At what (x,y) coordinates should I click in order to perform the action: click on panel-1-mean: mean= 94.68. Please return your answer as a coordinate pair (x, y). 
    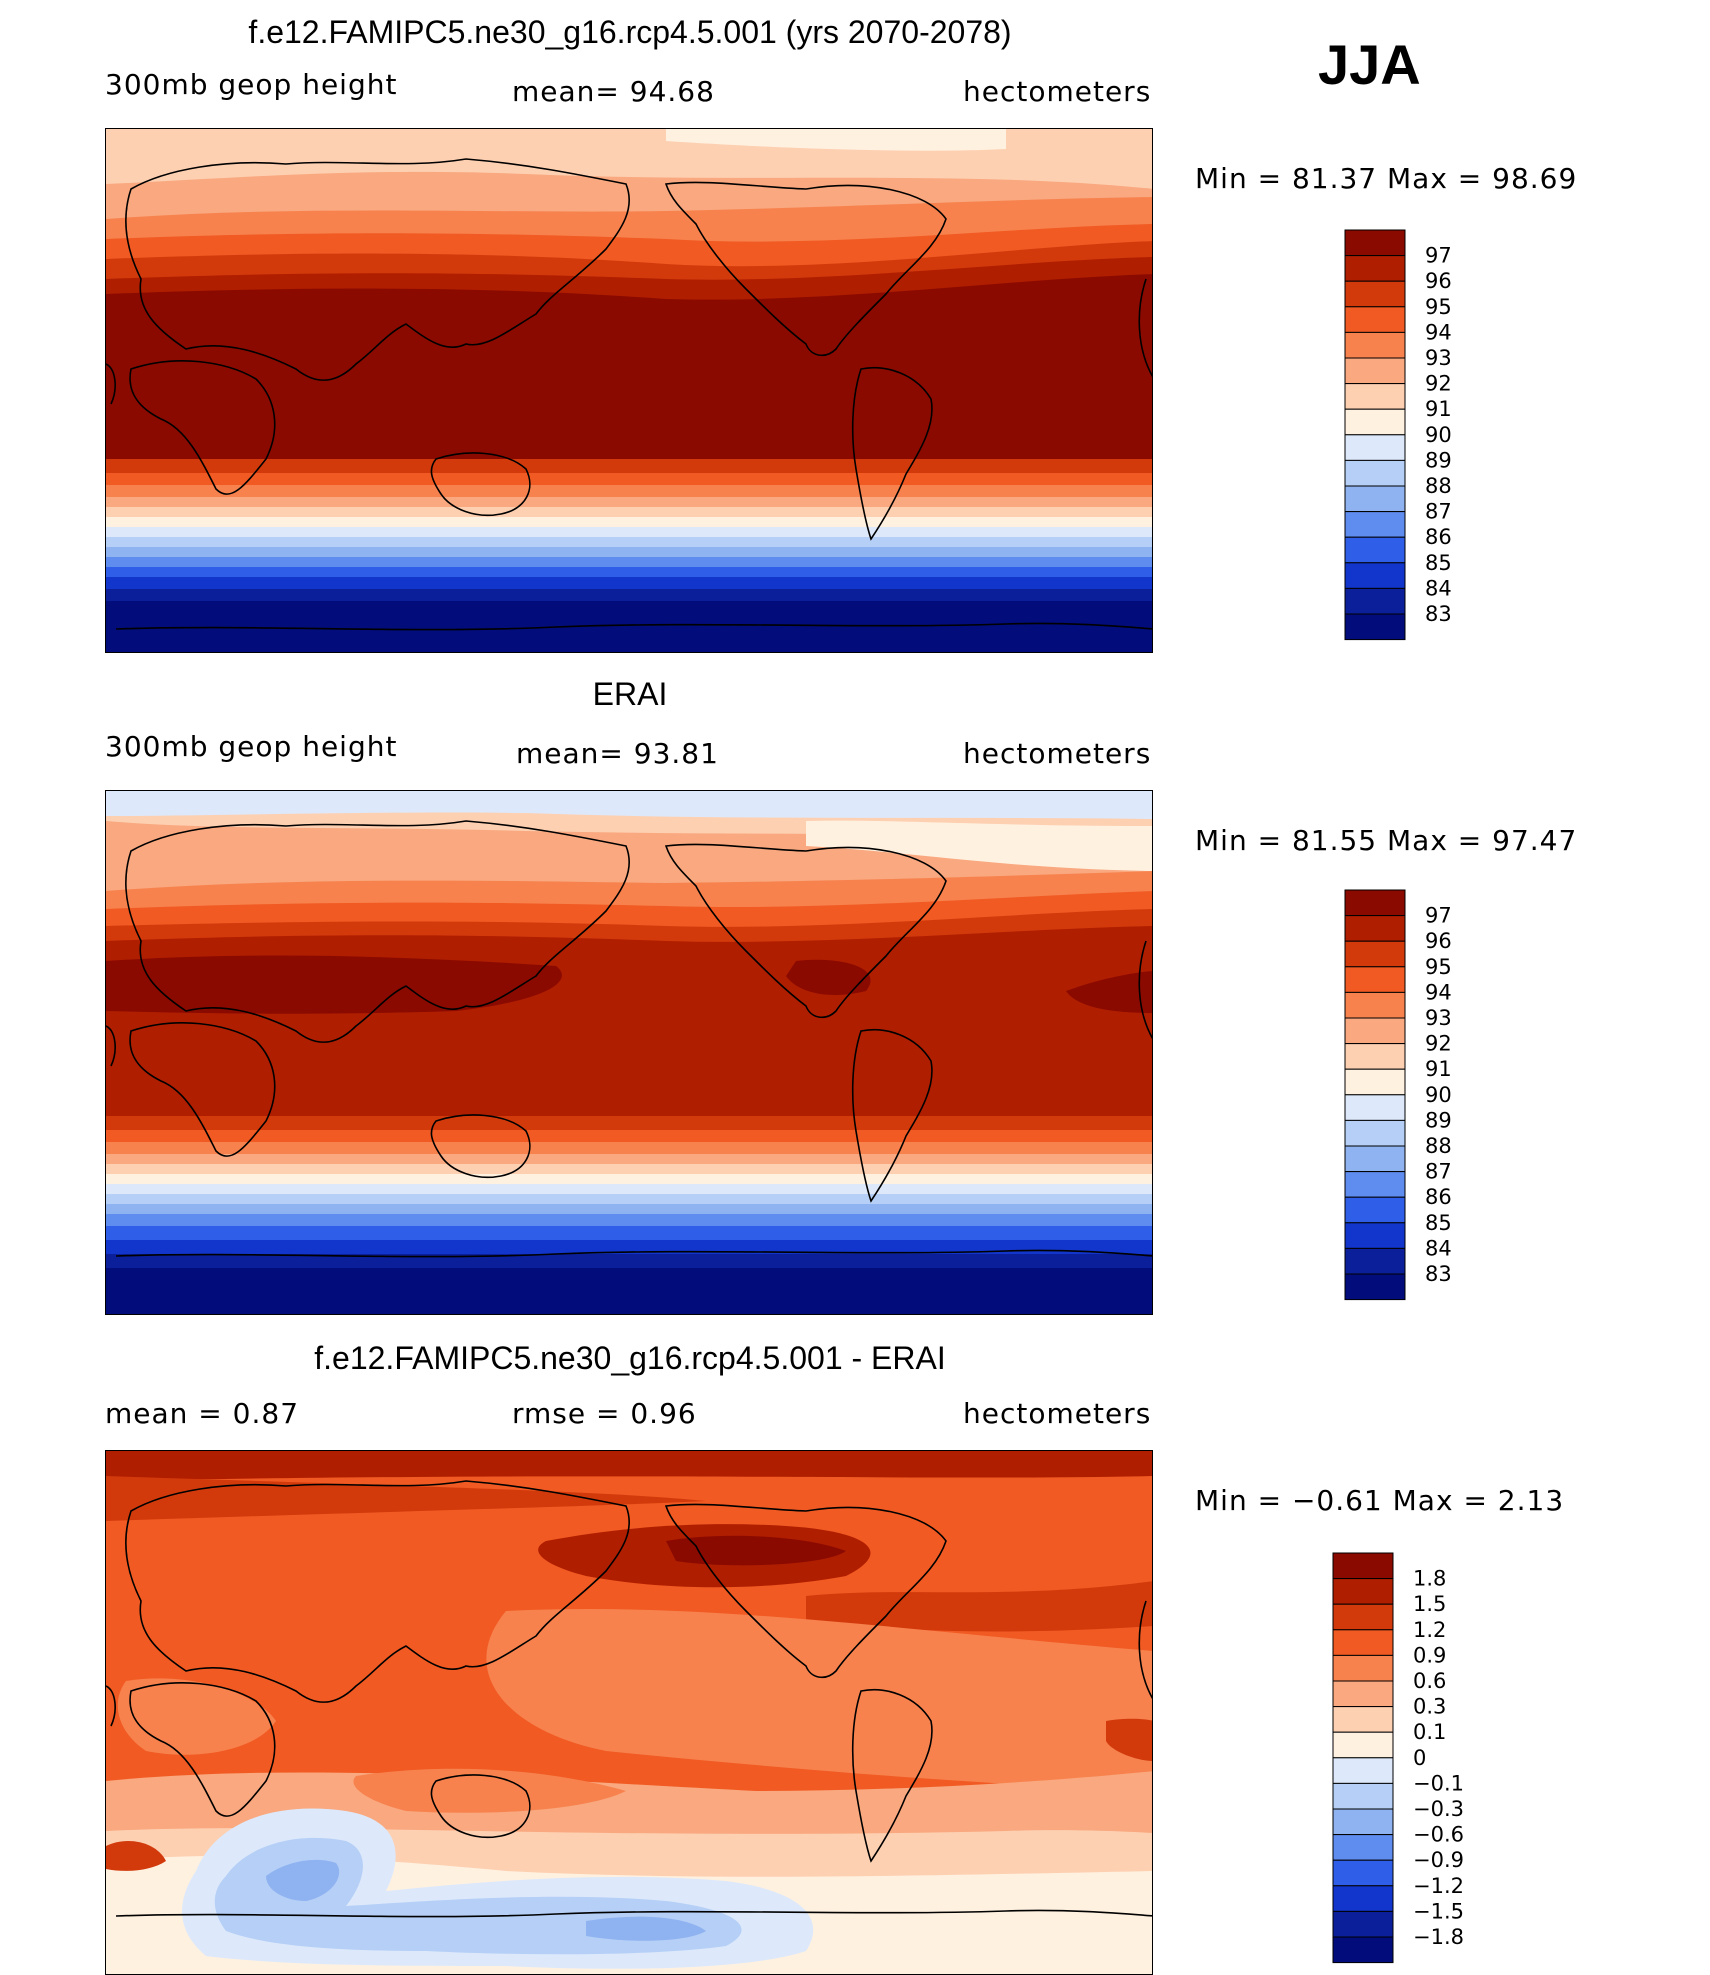
    Looking at the image, I should click on (613, 91).